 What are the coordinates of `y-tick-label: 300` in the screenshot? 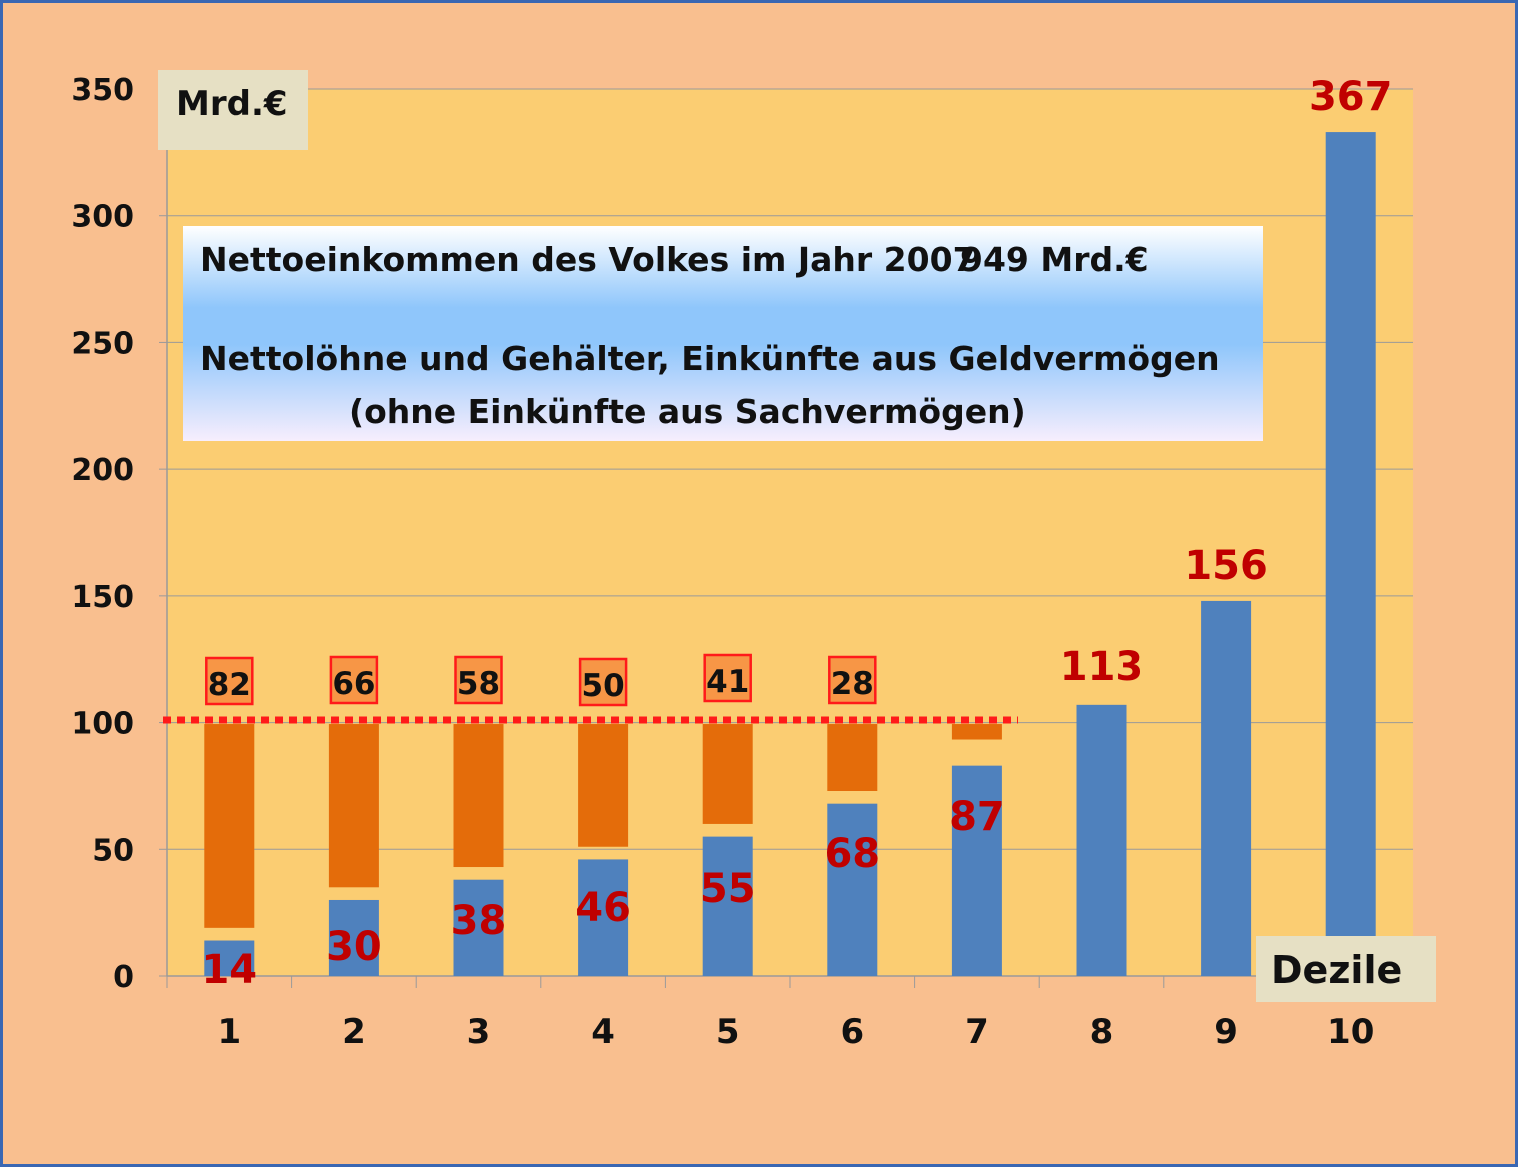 It's located at (102, 217).